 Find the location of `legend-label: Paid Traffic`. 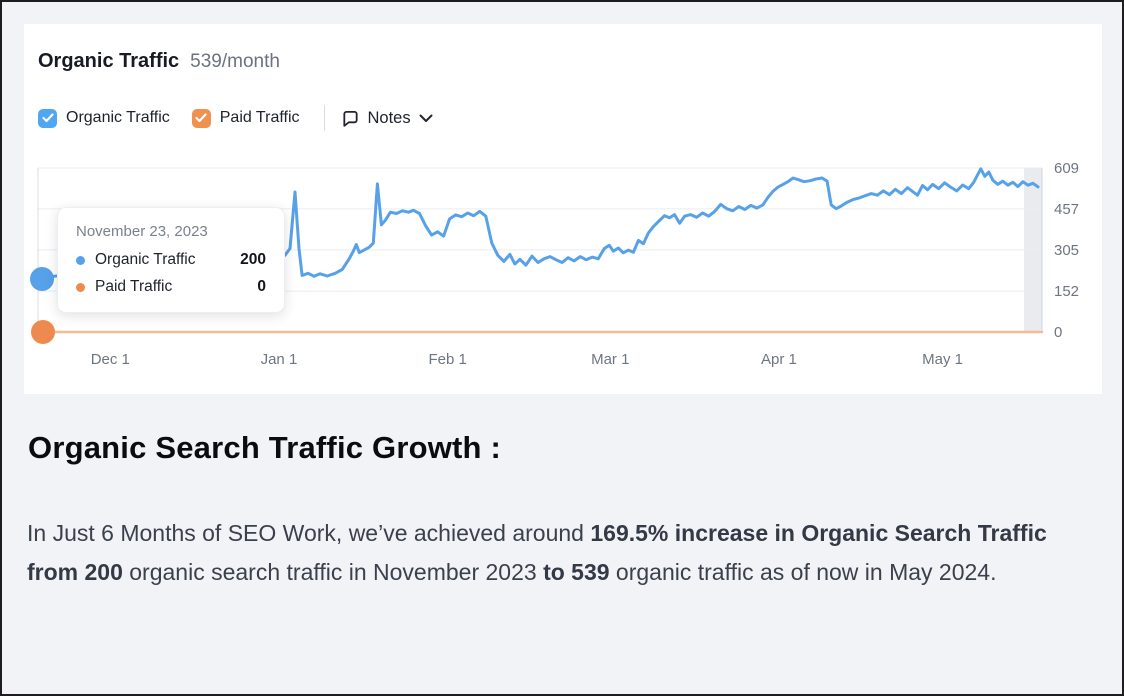

legend-label: Paid Traffic is located at coordinates (259, 117).